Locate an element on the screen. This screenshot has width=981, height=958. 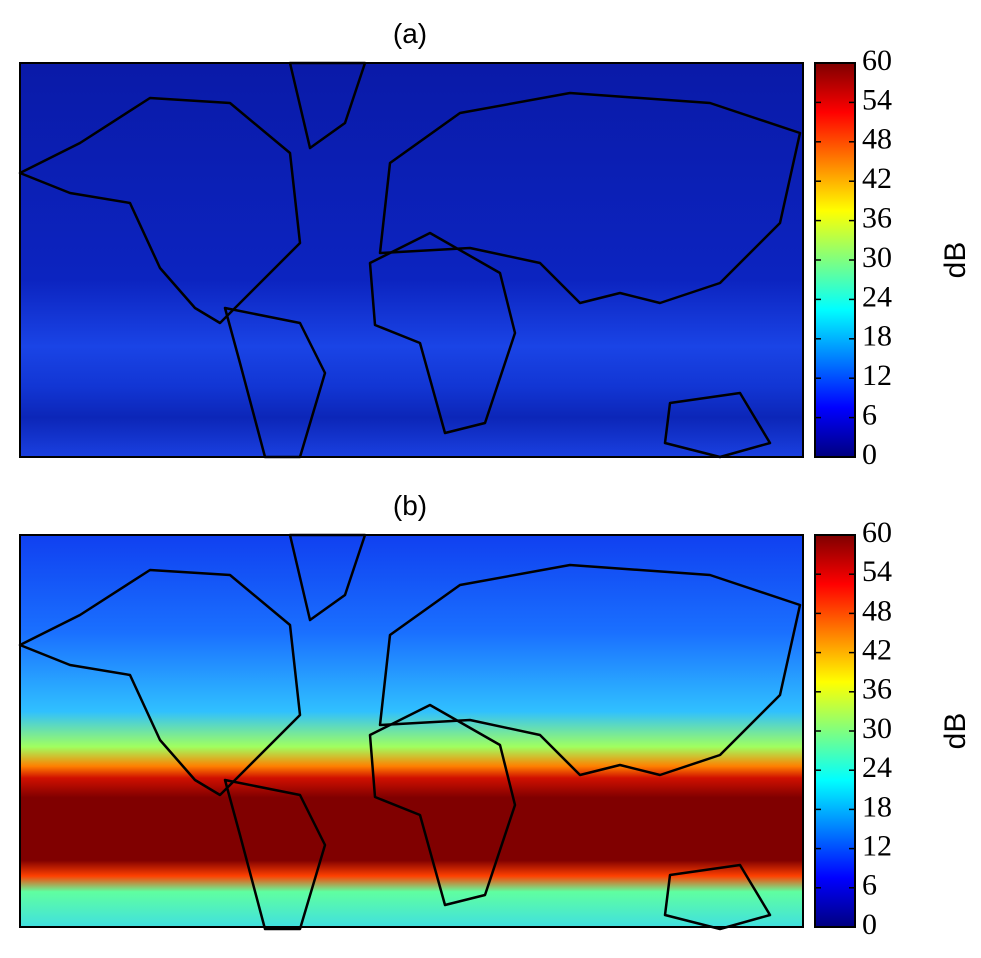
panel-title: (a) is located at coordinates (410, 33).